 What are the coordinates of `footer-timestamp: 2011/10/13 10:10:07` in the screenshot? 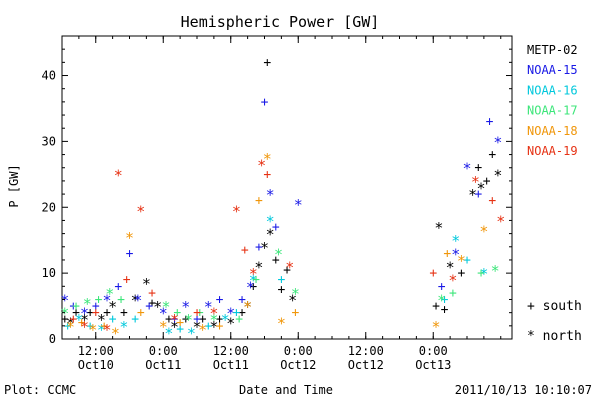 It's located at (523, 390).